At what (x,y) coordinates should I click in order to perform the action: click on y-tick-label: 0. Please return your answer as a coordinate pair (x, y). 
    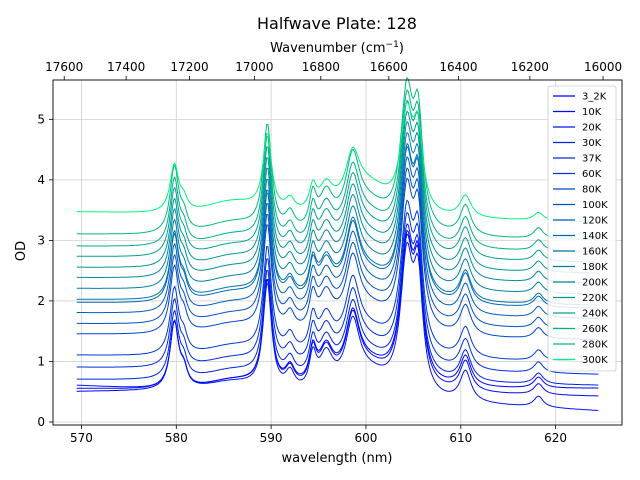
    Looking at the image, I should click on (41, 422).